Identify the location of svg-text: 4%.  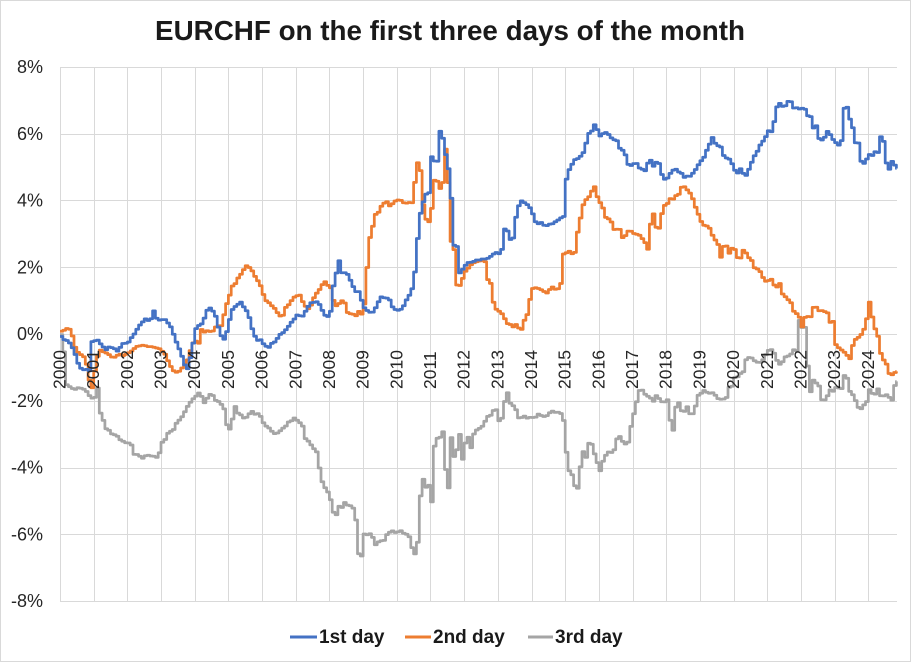
(30, 201).